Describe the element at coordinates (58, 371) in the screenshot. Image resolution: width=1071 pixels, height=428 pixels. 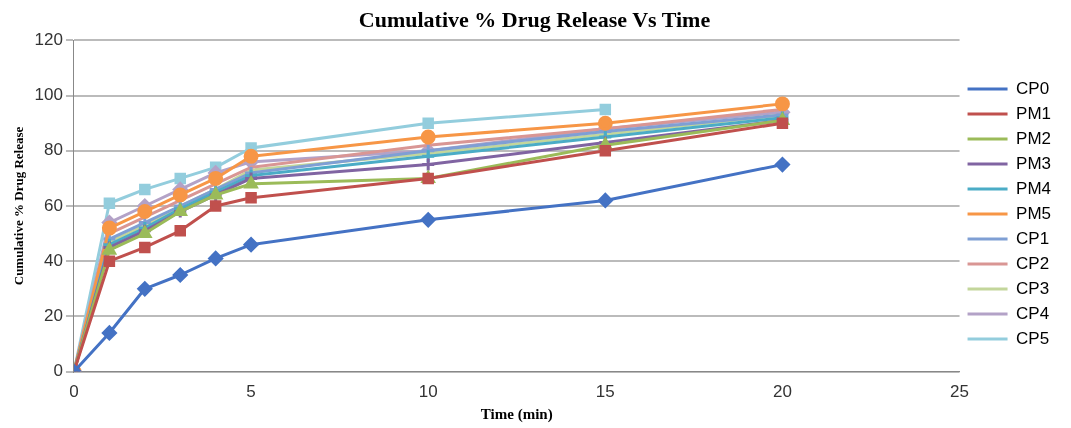
I see `y-tick-label: 0` at that location.